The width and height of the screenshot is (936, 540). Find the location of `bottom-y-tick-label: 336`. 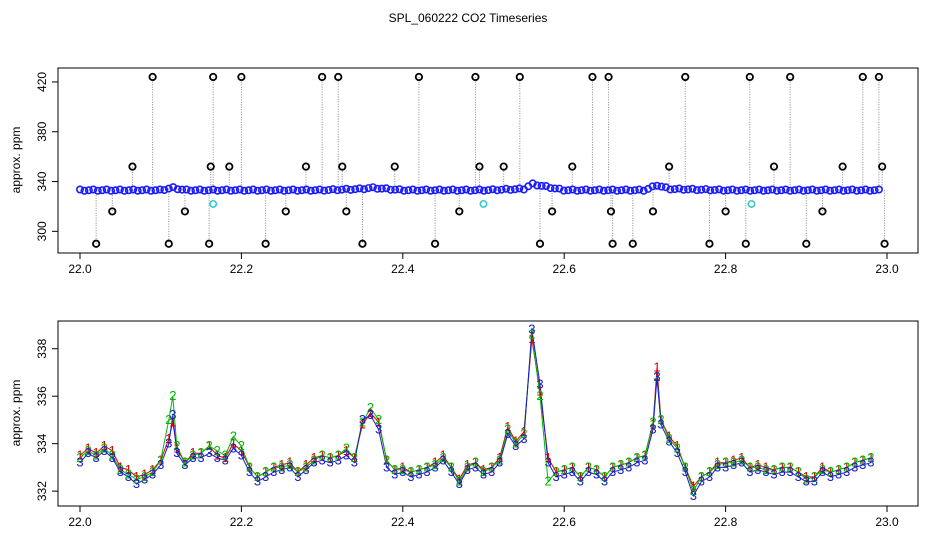

bottom-y-tick-label: 336 is located at coordinates (42, 396).